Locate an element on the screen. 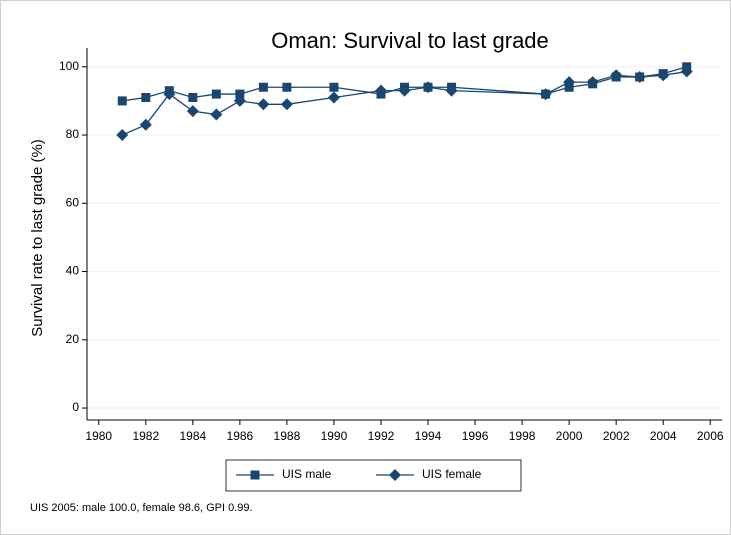  legend-label: UIS male is located at coordinates (307, 474).